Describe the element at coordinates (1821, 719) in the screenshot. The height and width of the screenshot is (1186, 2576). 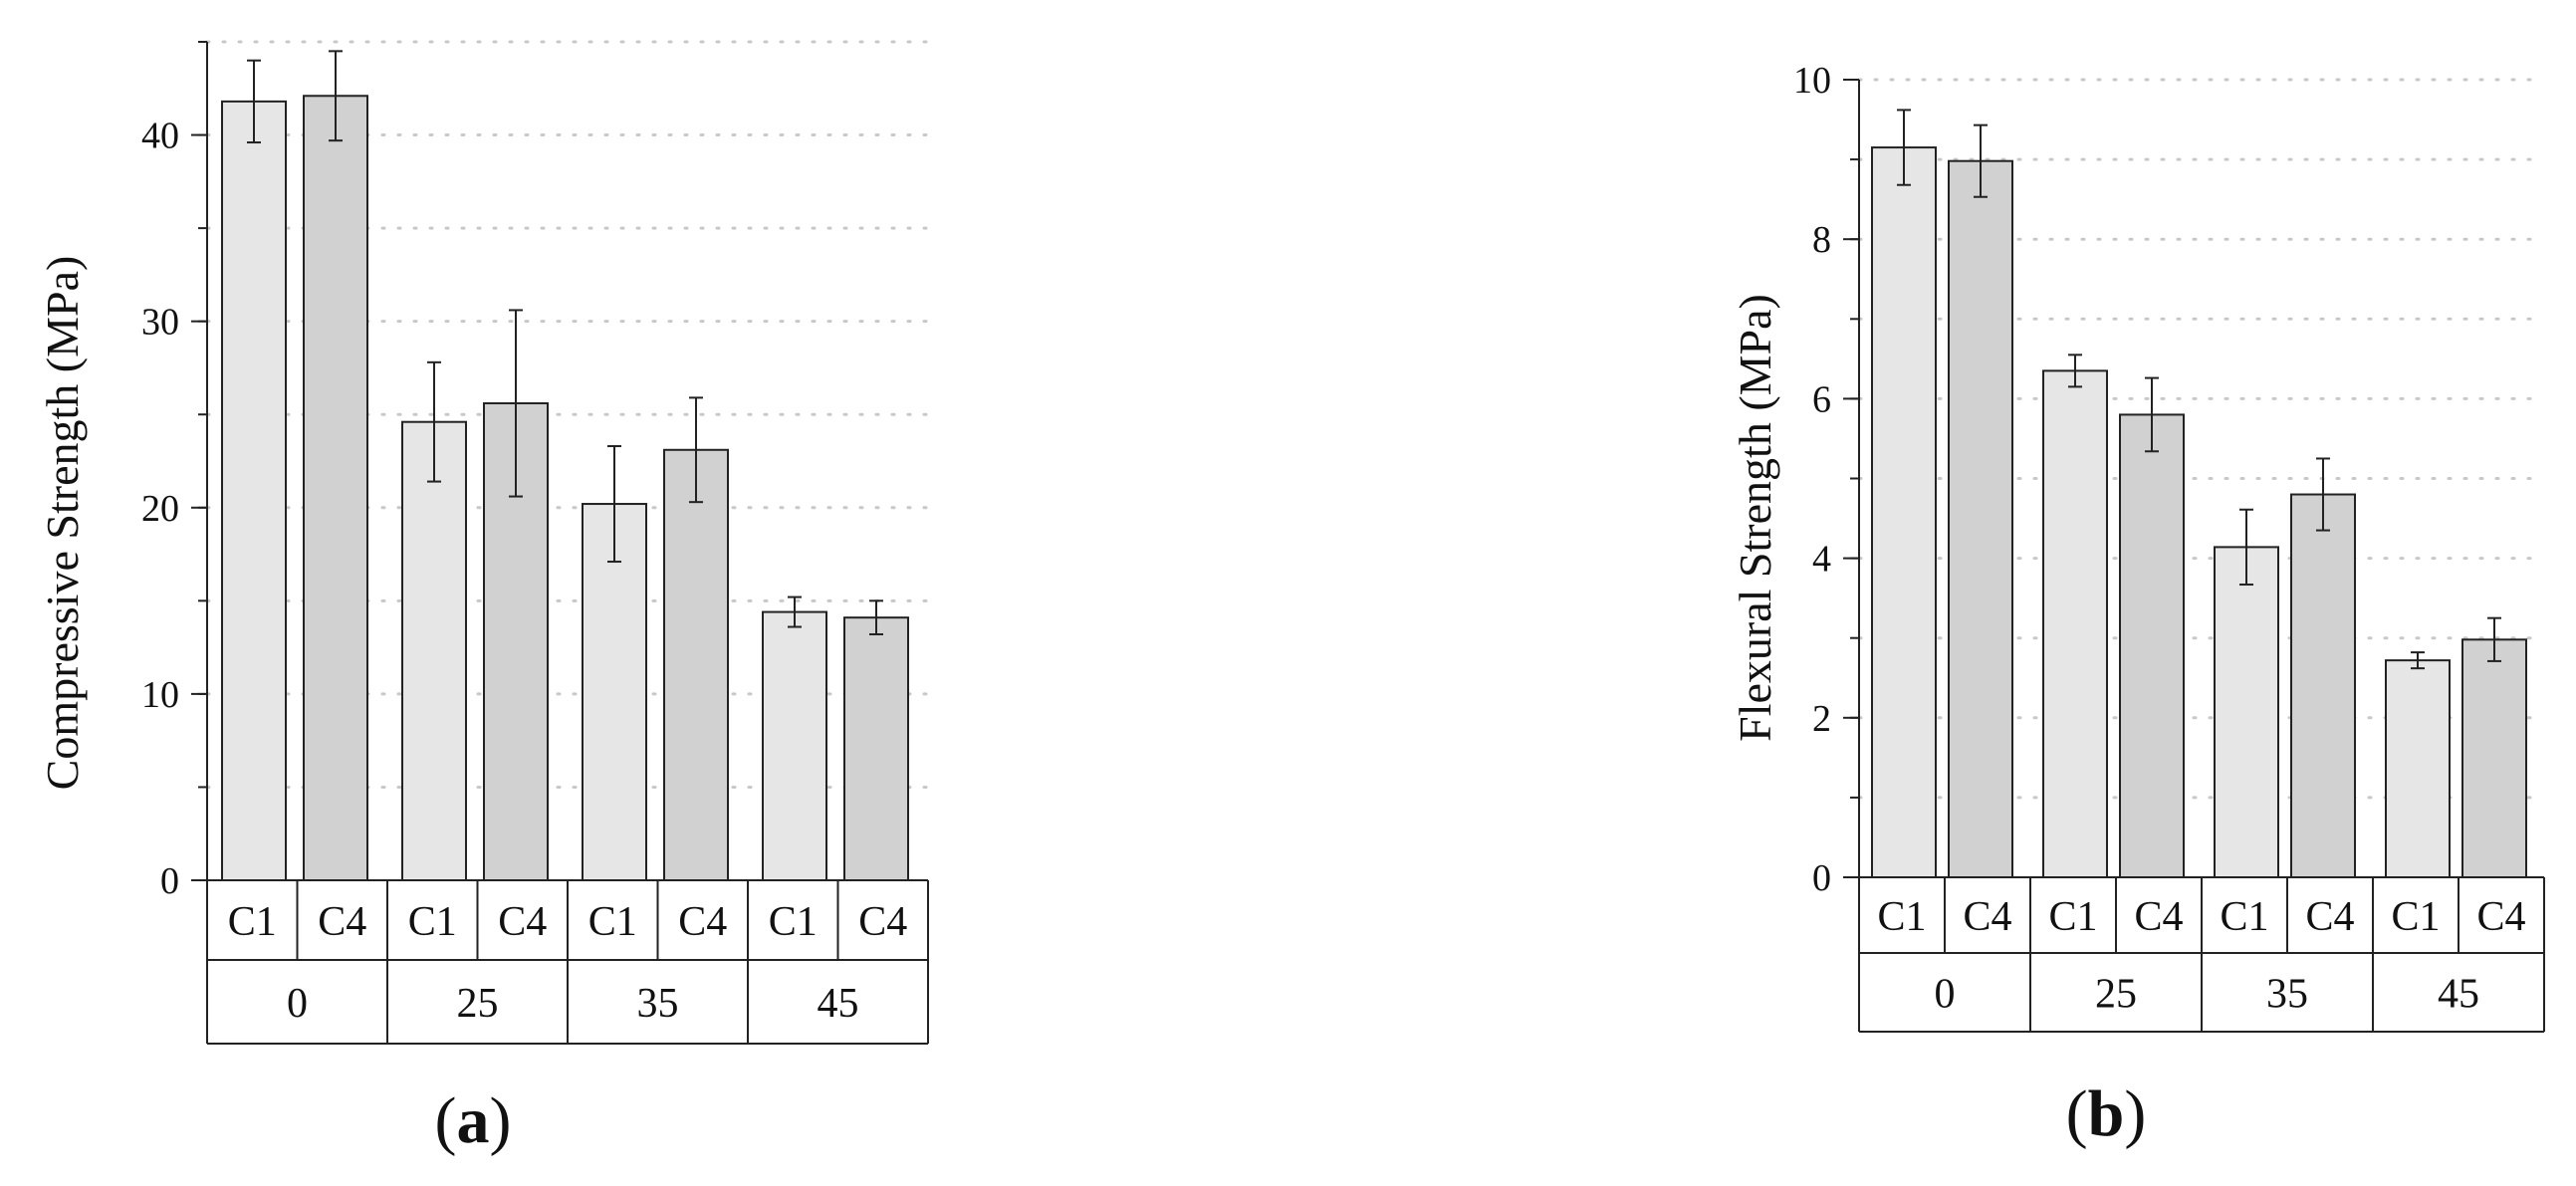
I see `panel-b-y-tick-label: 2` at that location.